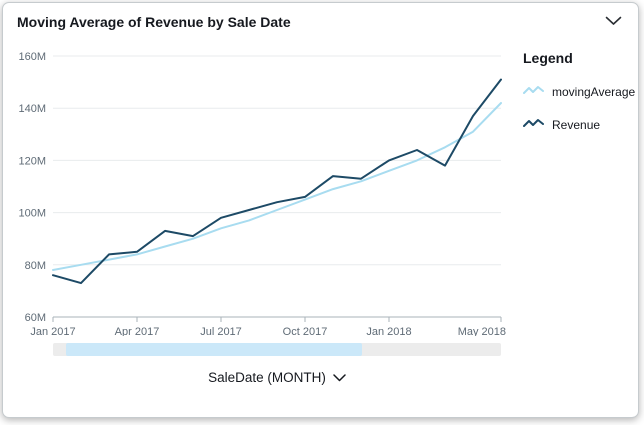 The height and width of the screenshot is (425, 644). What do you see at coordinates (154, 22) in the screenshot?
I see `chart-title: Moving Average of Revenue by Sale Date` at bounding box center [154, 22].